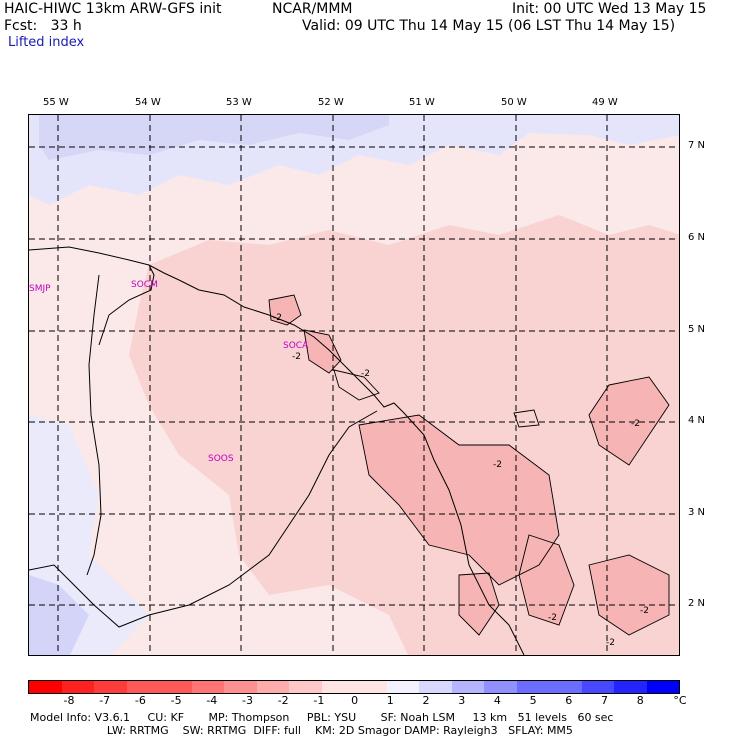 The height and width of the screenshot is (740, 740). I want to click on colorbar-tick-label: 1, so click(390, 700).